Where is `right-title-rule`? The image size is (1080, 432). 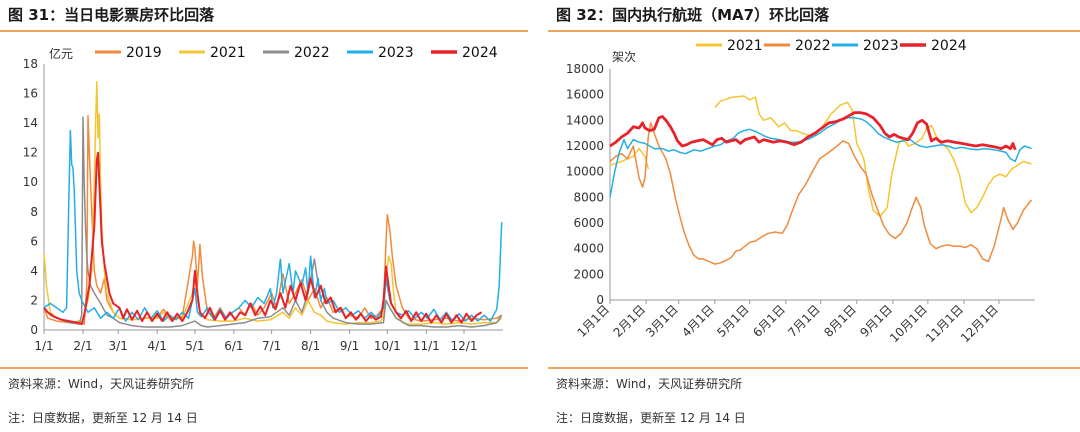
right-title-rule is located at coordinates (814, 31).